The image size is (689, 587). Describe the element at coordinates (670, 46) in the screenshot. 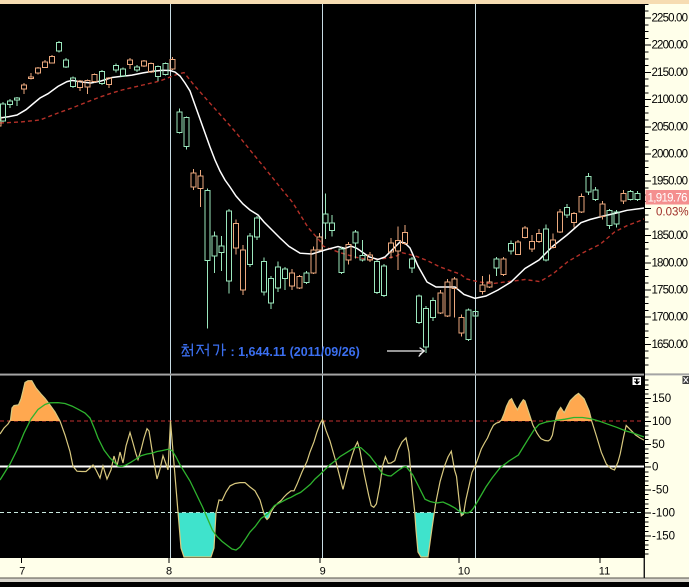

I see `svg-text: 2200.00` at that location.